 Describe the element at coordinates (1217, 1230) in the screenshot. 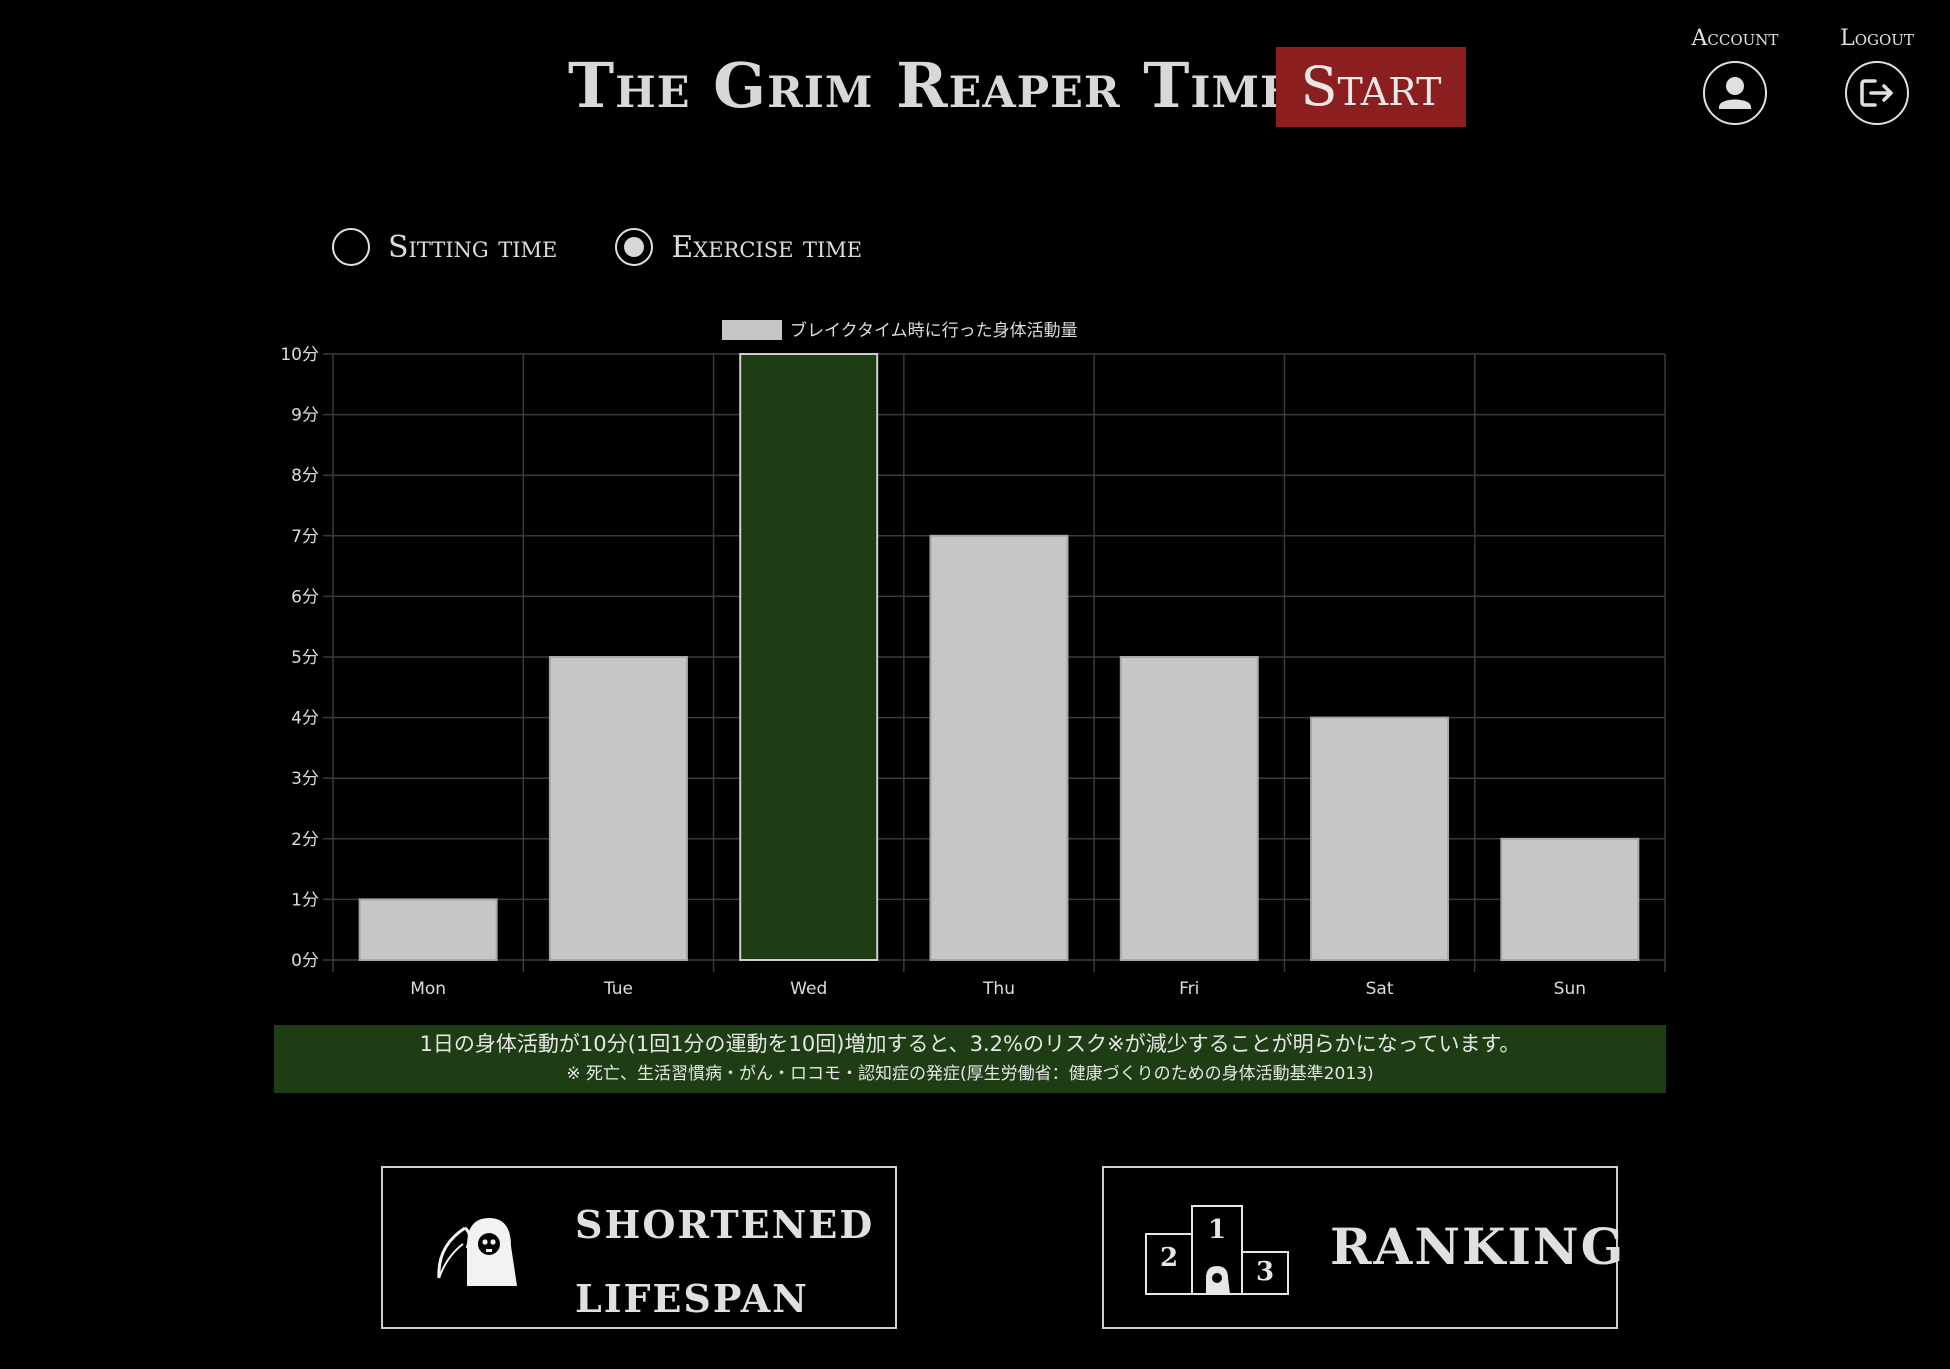

I see `podium-number-1: 1` at that location.